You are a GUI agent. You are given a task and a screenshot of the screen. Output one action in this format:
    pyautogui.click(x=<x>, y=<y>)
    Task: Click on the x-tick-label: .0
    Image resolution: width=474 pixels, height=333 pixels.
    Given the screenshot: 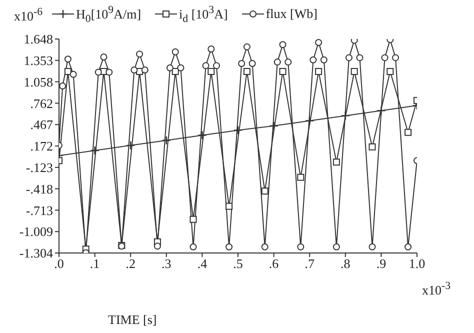 What is the action you would take?
    pyautogui.click(x=59, y=264)
    